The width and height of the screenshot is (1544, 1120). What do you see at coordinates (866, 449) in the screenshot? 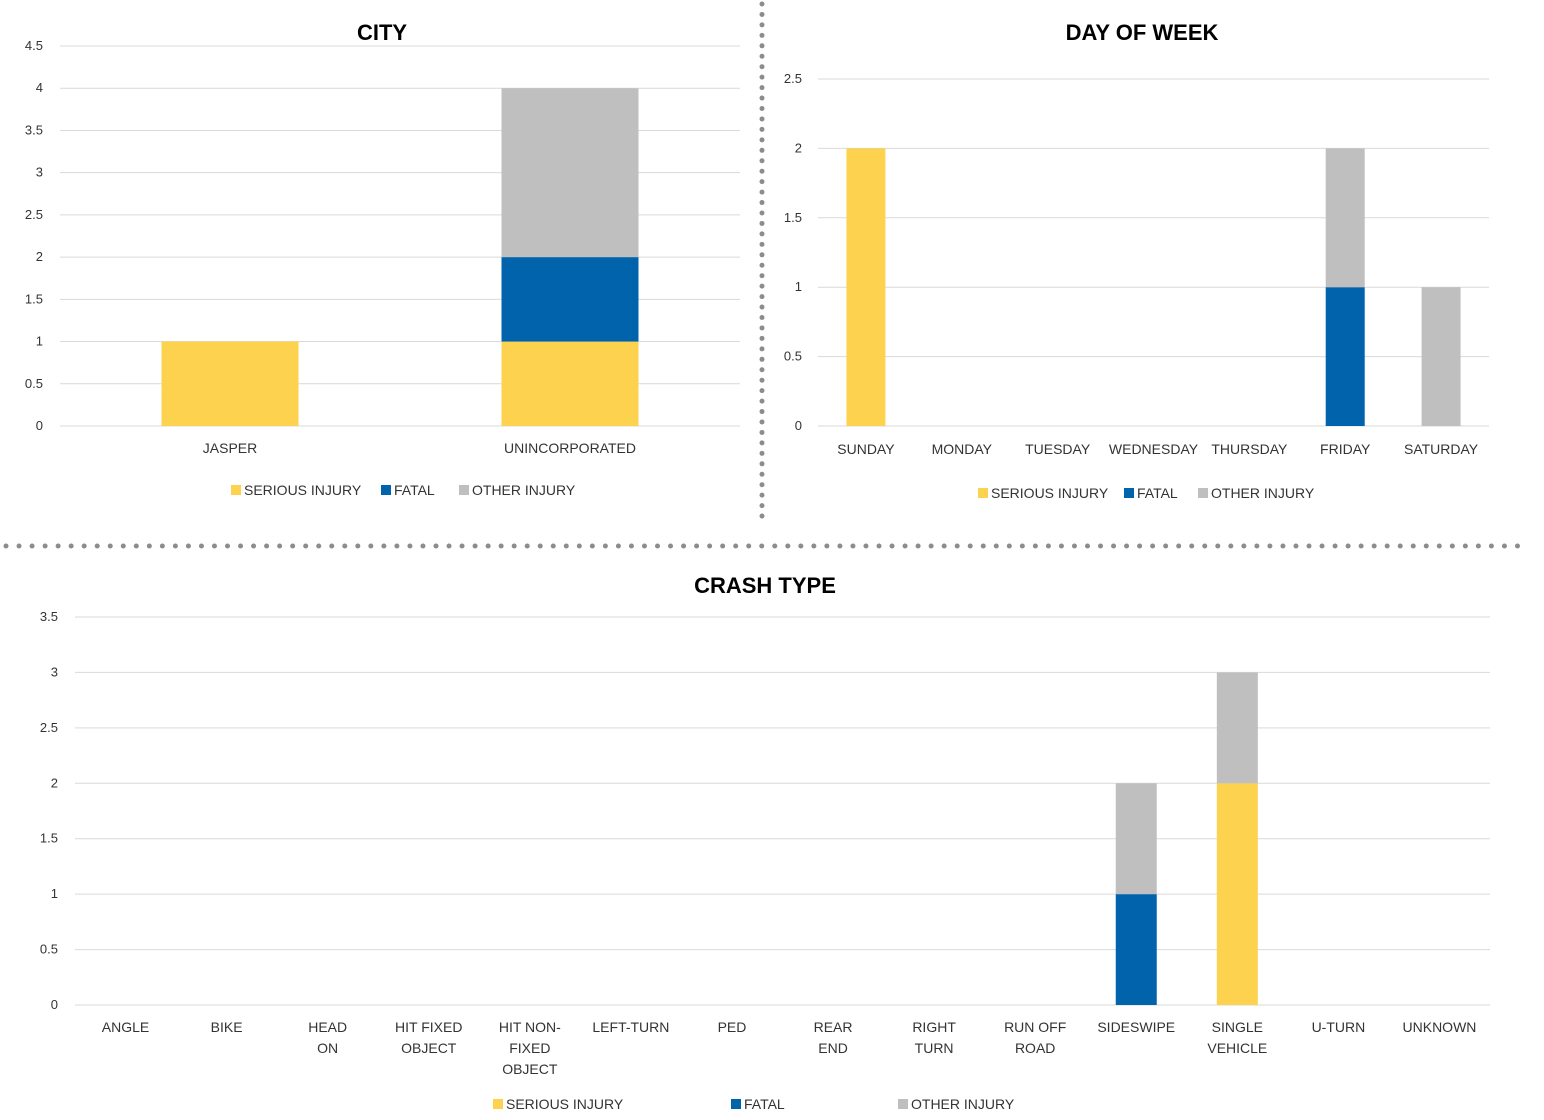
I see `x-category-label-line: SUNDAY` at bounding box center [866, 449].